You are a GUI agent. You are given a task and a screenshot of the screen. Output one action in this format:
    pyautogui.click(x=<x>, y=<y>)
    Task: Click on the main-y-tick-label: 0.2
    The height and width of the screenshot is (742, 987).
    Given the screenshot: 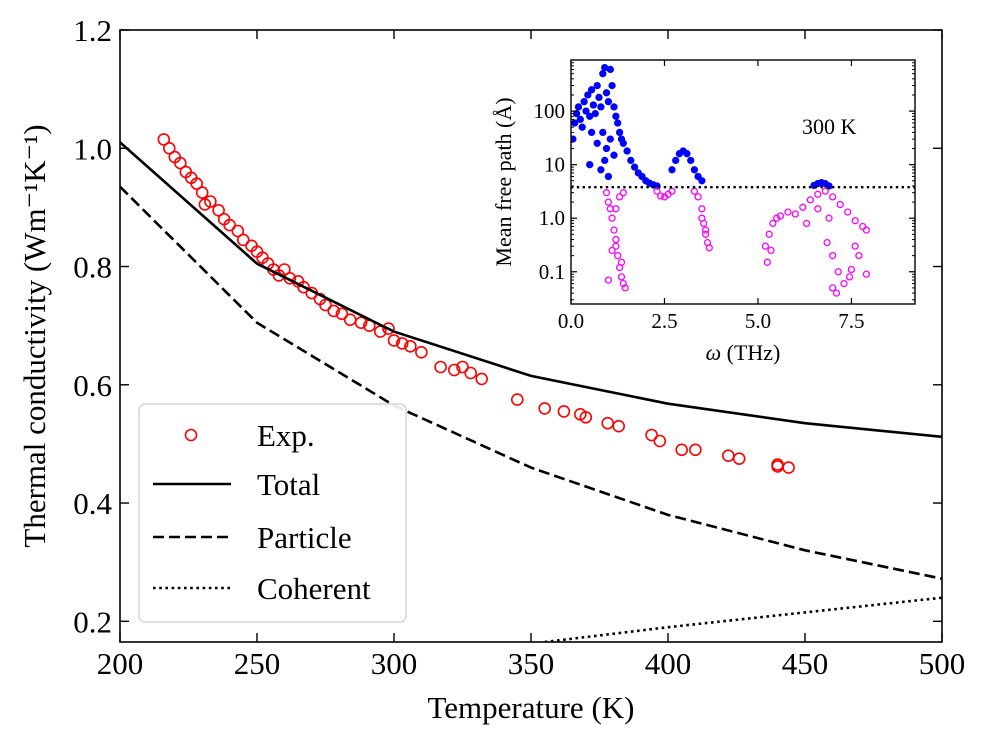 What is the action you would take?
    pyautogui.click(x=92, y=621)
    